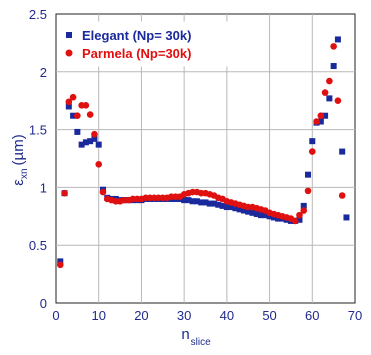 This screenshot has height=355, width=371. Describe the element at coordinates (207, 315) in the screenshot. I see `x-axis: 0 10 20 30 40 50 60 70` at that location.